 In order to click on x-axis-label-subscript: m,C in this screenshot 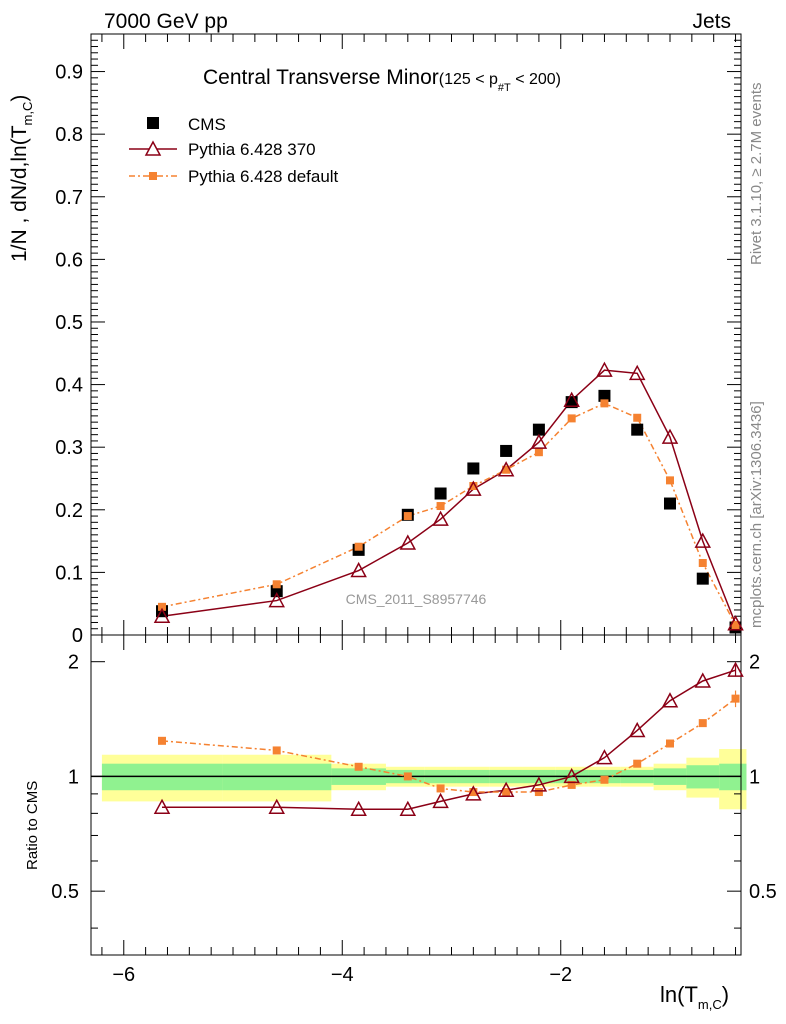, I will do `click(710, 1004)`.